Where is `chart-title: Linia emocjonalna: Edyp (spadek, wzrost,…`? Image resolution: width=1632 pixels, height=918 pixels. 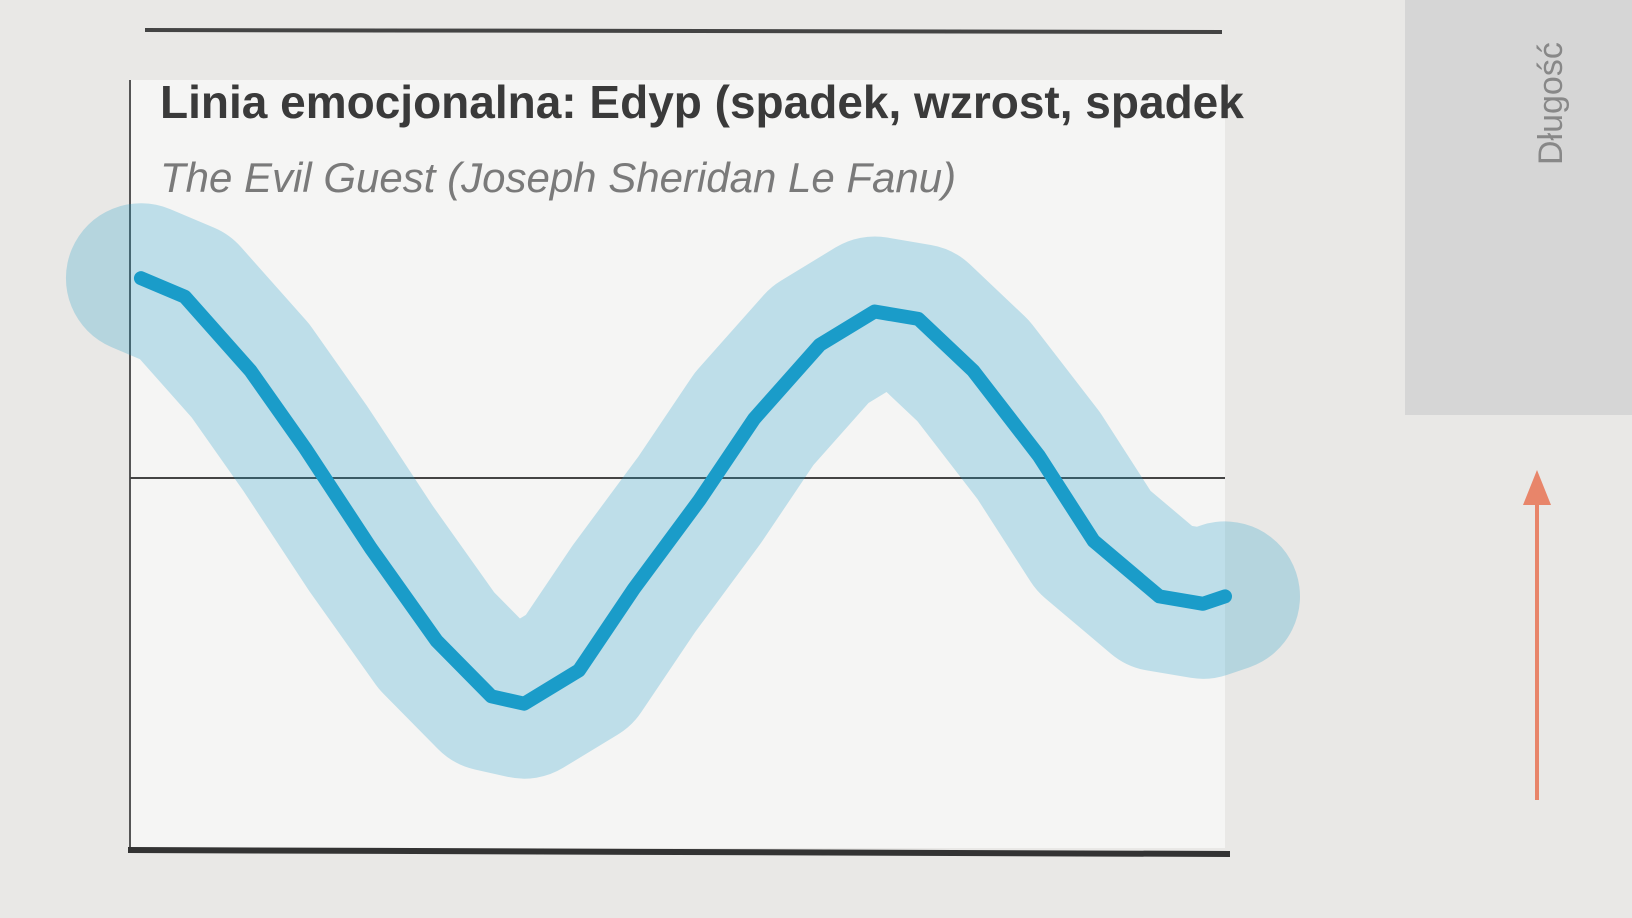 chart-title: Linia emocjonalna: Edyp (spadek, wzrost,… is located at coordinates (702, 102).